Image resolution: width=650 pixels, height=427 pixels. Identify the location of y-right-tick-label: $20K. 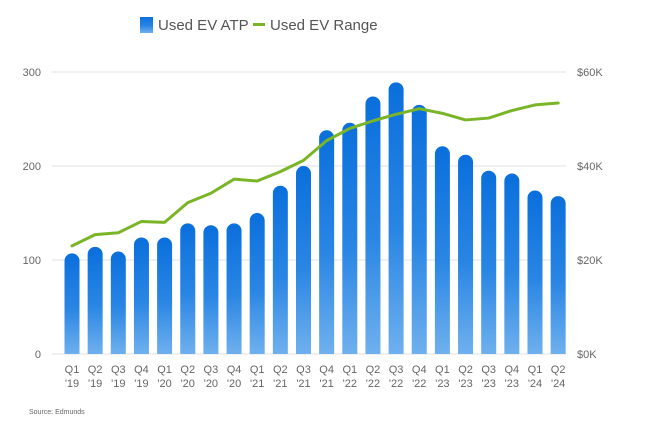
(590, 261).